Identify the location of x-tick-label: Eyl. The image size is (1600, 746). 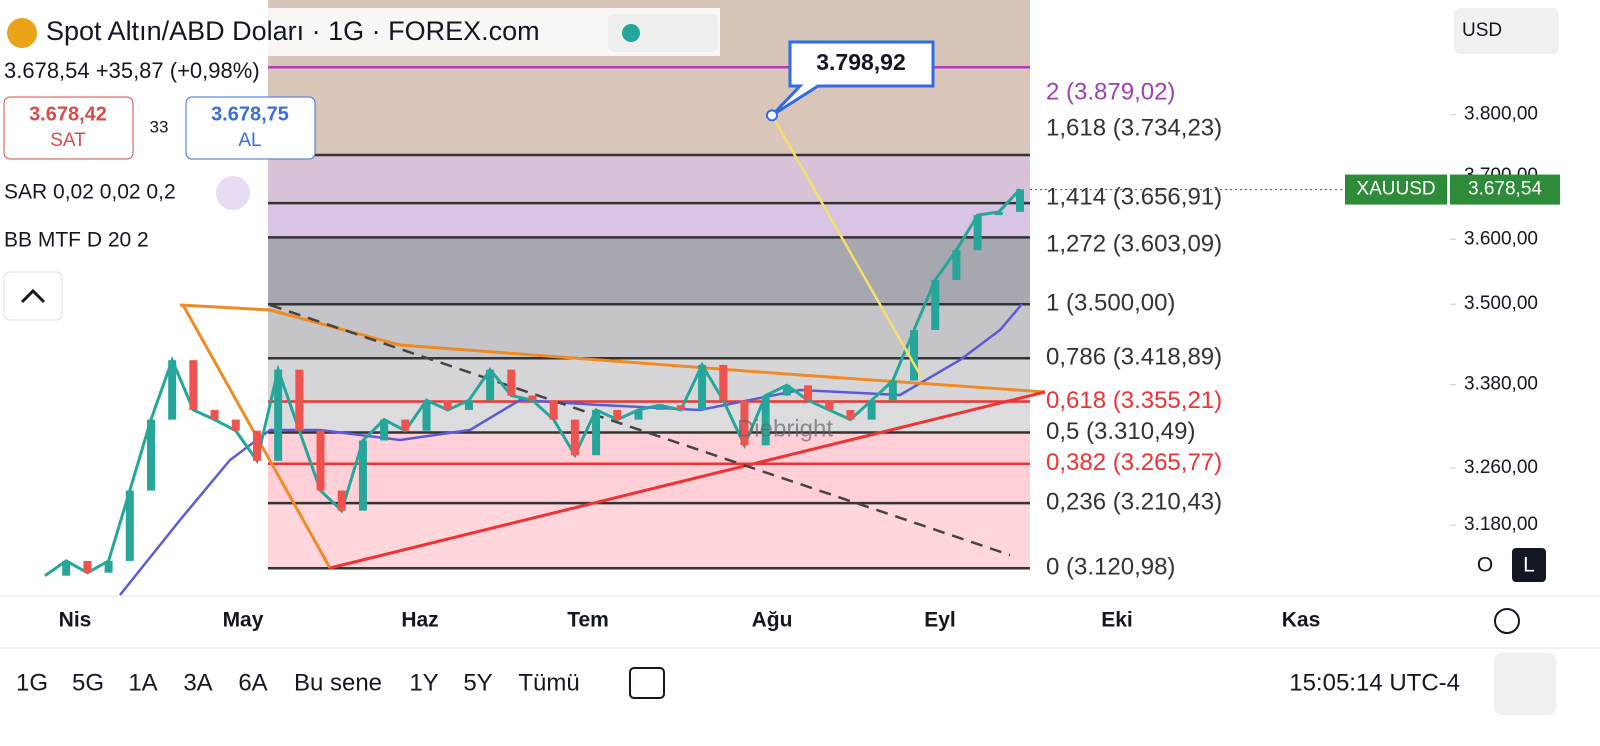
(940, 620).